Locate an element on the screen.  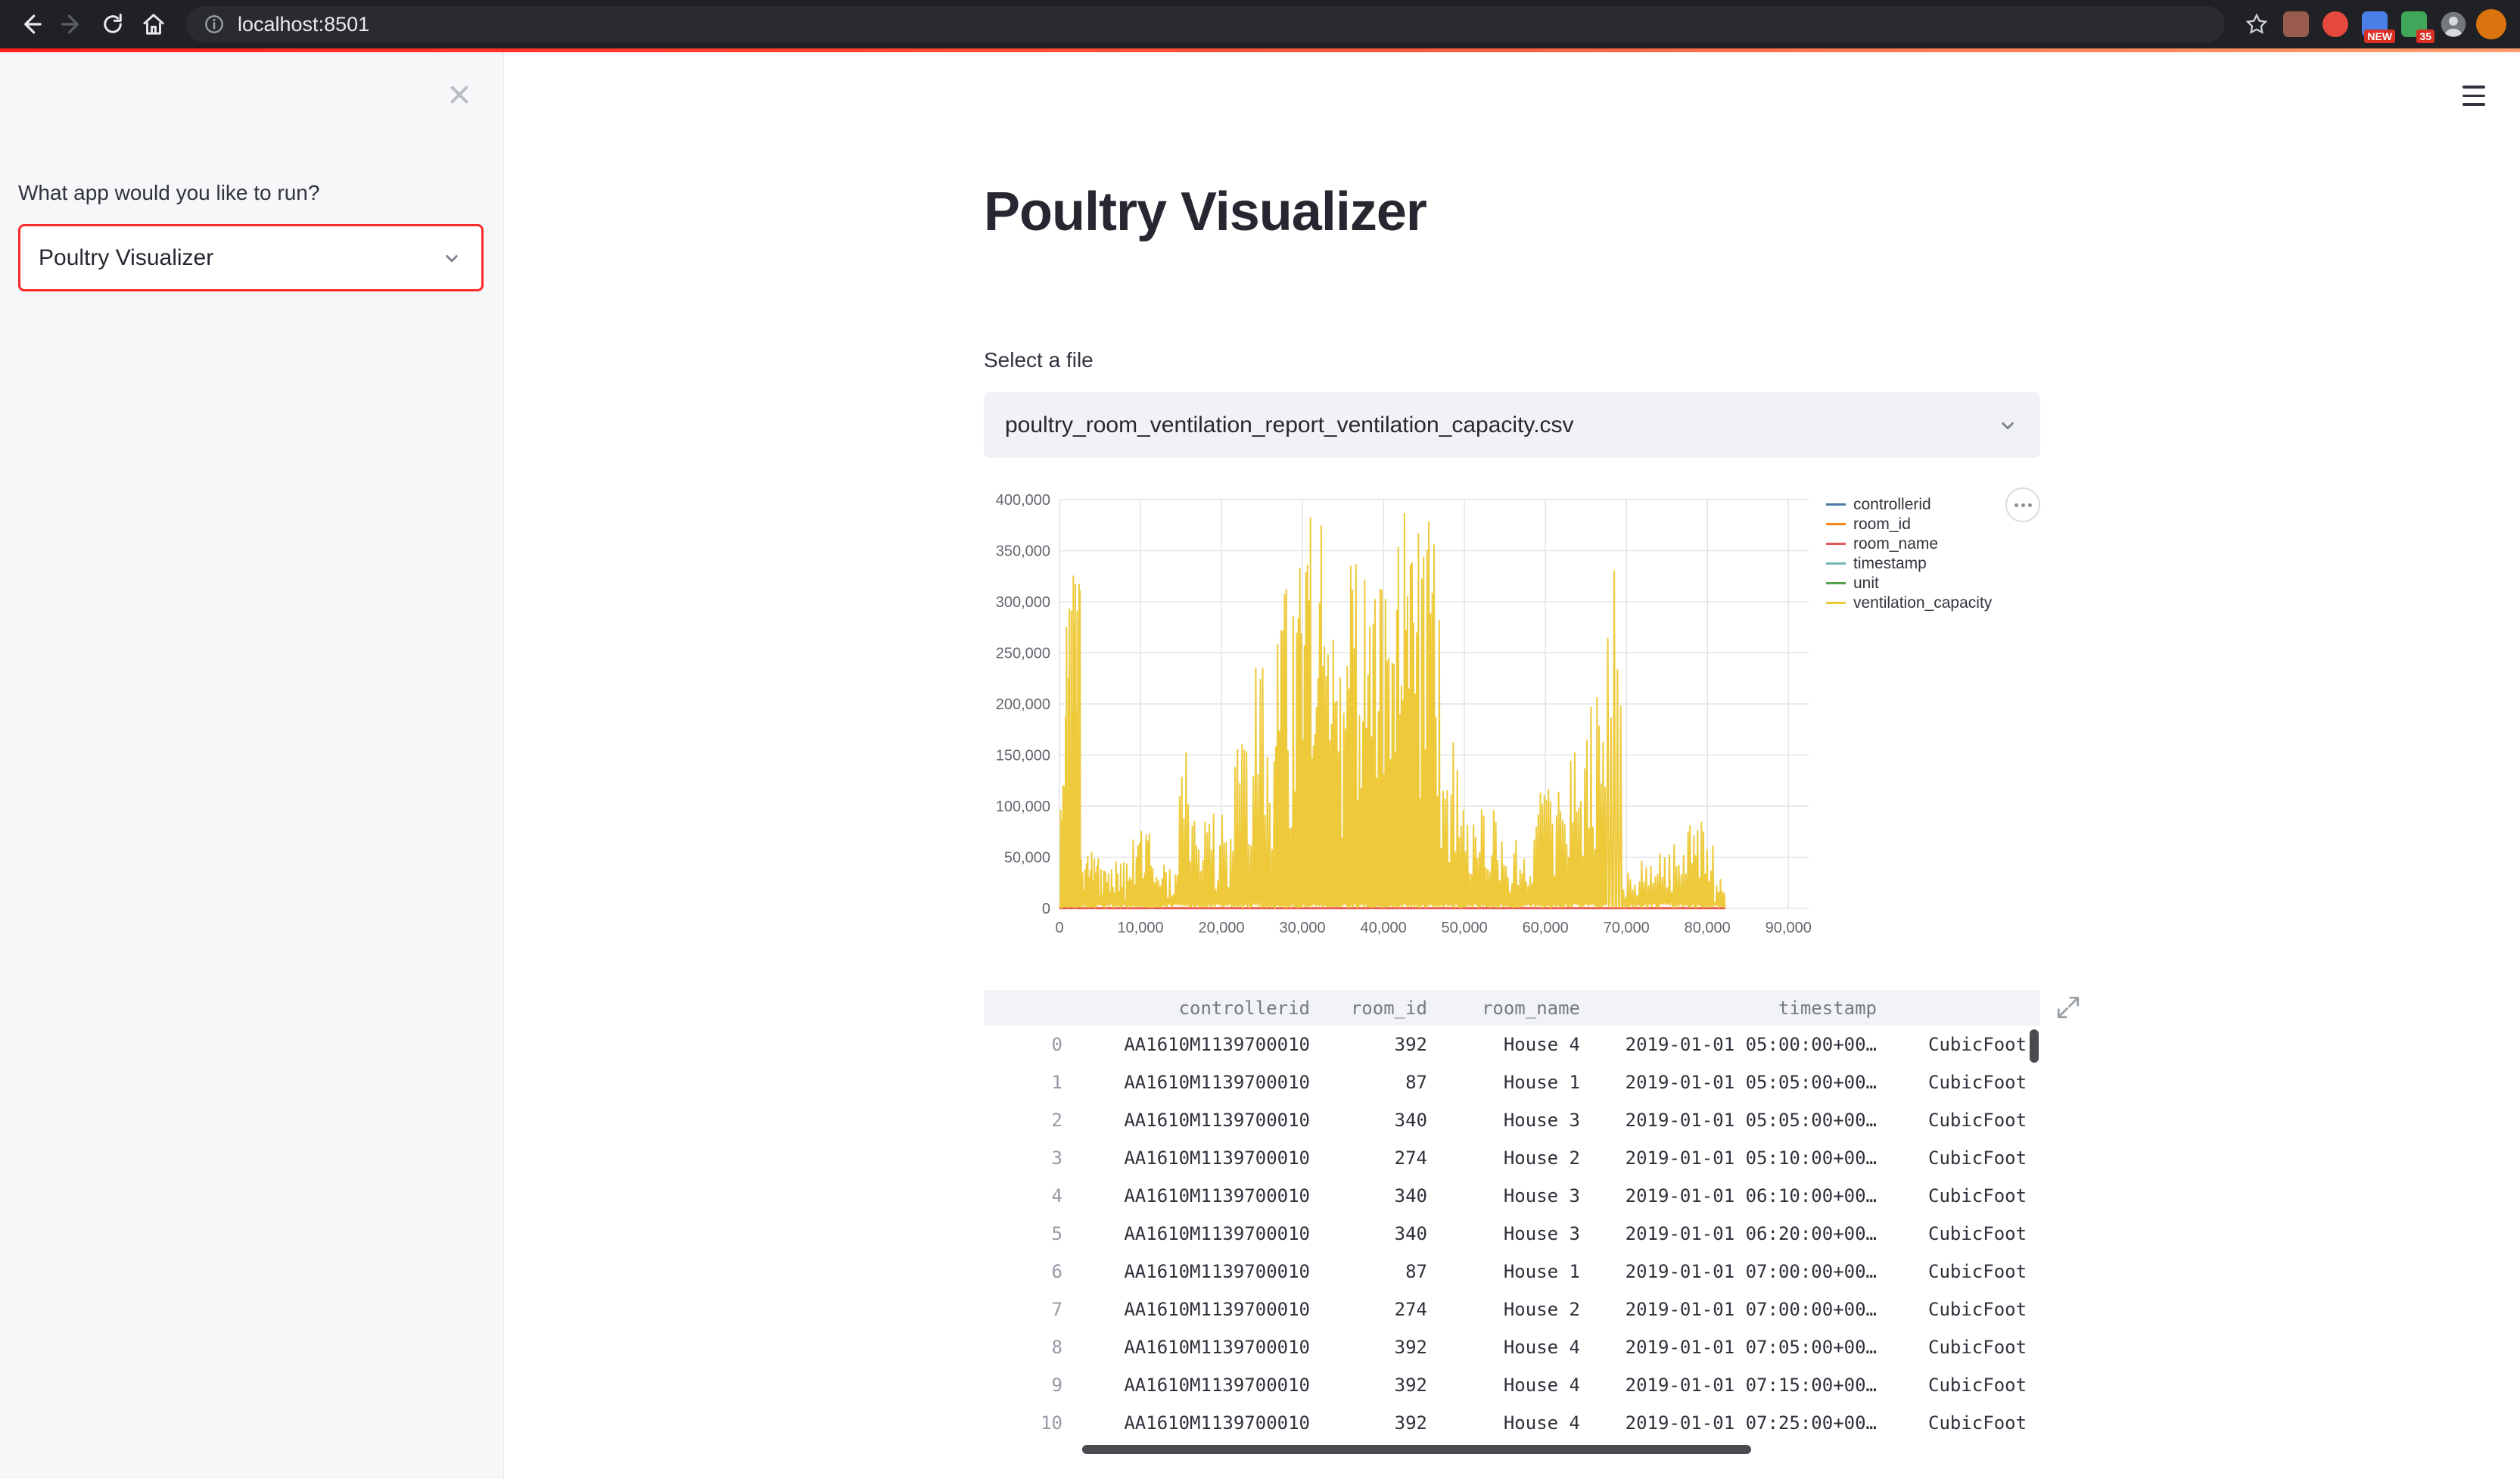
url-text: localhost:8501 is located at coordinates (304, 24).